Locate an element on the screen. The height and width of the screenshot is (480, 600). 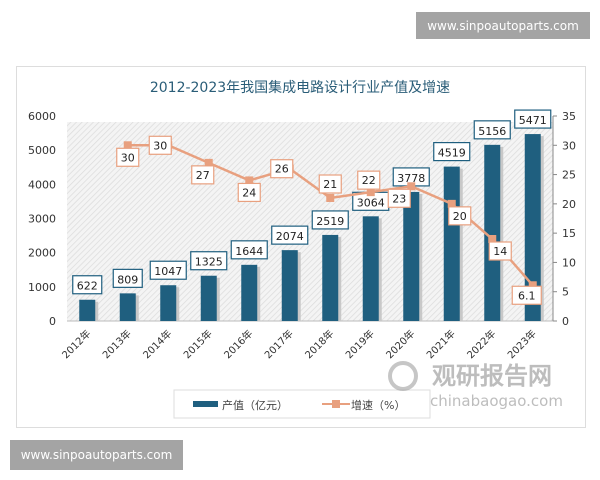
growth-data-label: 26 is located at coordinates (282, 169).